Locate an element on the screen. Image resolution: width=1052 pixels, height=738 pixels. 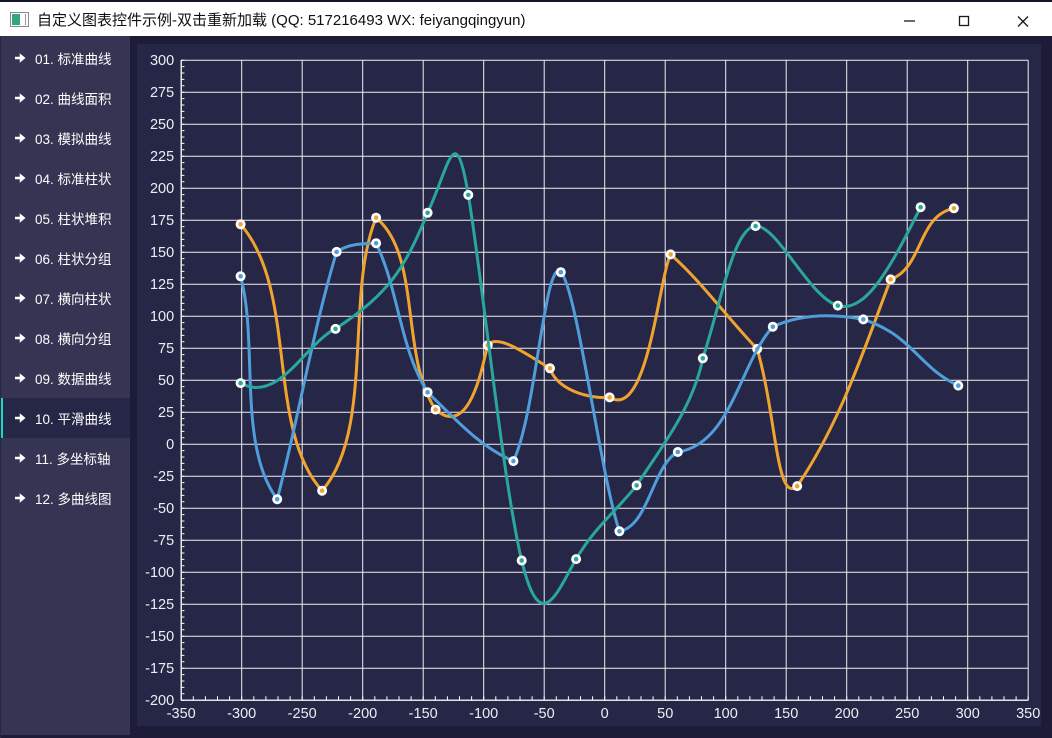
svg-text: 350 is located at coordinates (1028, 714).